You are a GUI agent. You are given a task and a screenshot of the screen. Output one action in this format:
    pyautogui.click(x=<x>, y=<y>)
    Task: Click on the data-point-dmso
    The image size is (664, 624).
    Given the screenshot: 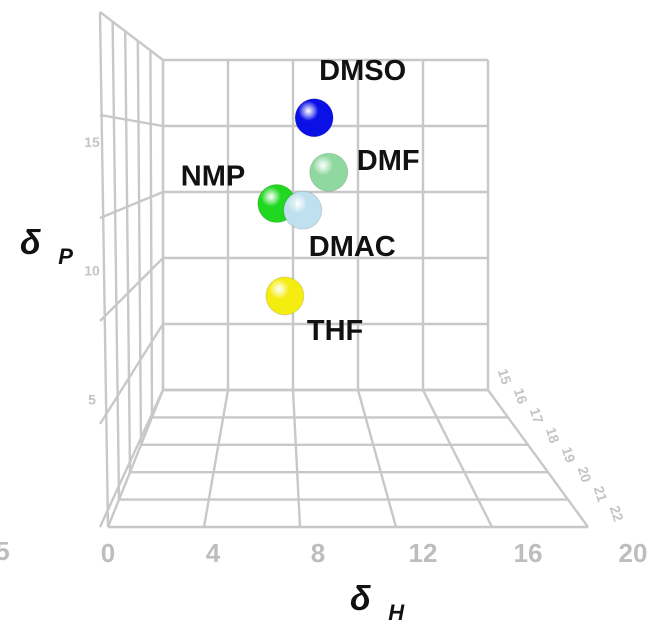 What is the action you would take?
    pyautogui.click(x=314, y=118)
    